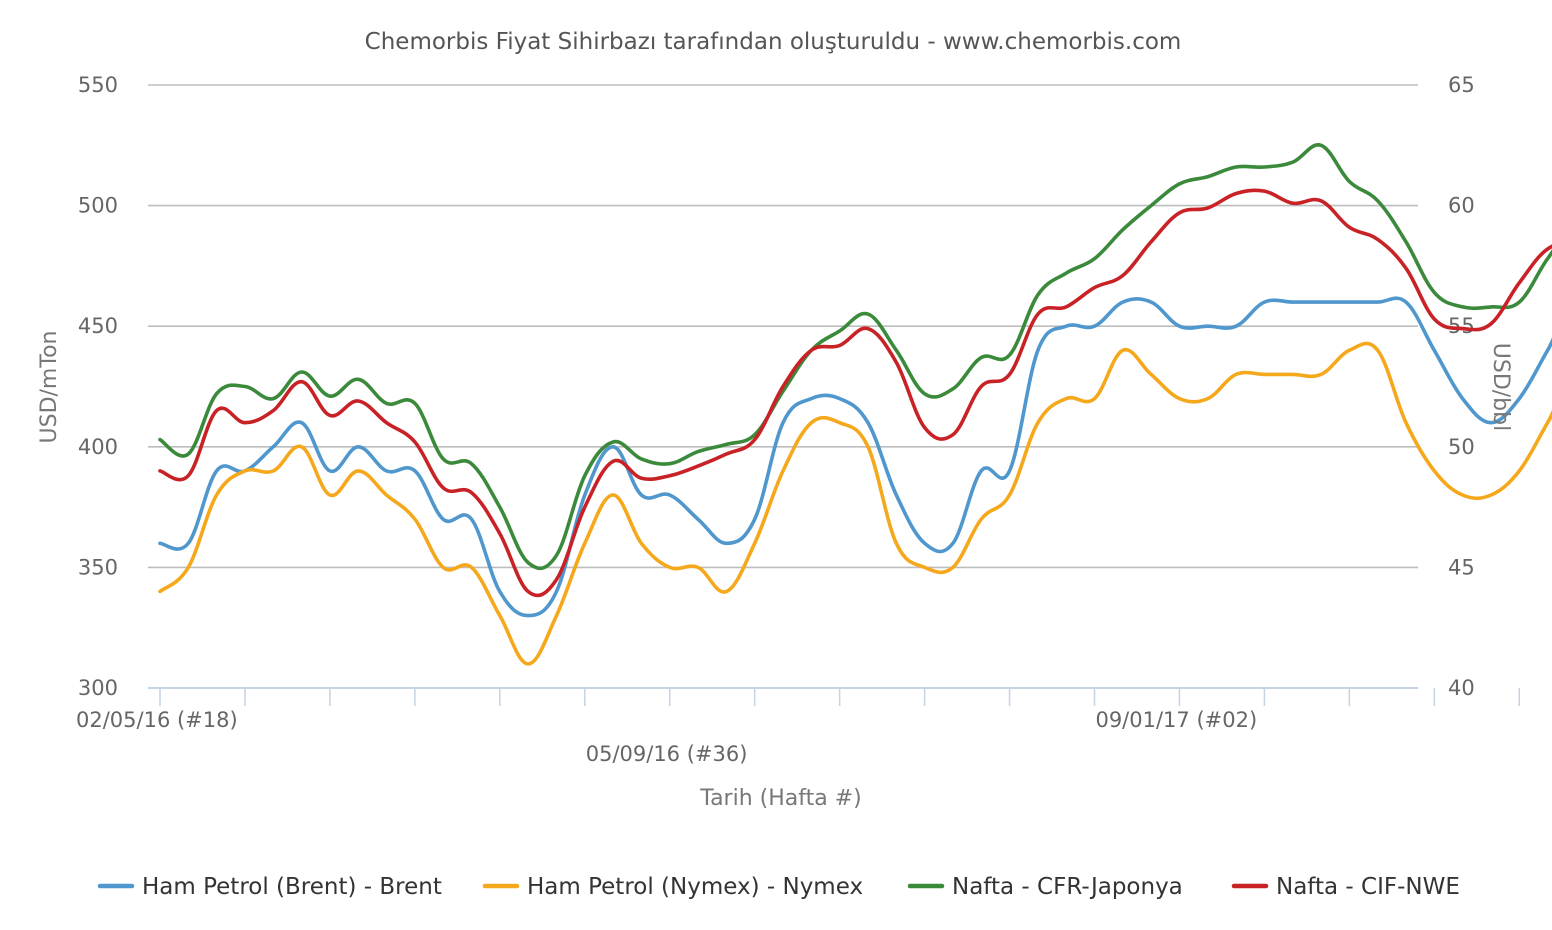 The width and height of the screenshot is (1552, 930). What do you see at coordinates (98, 206) in the screenshot?
I see `y-tick-label-left: 500` at bounding box center [98, 206].